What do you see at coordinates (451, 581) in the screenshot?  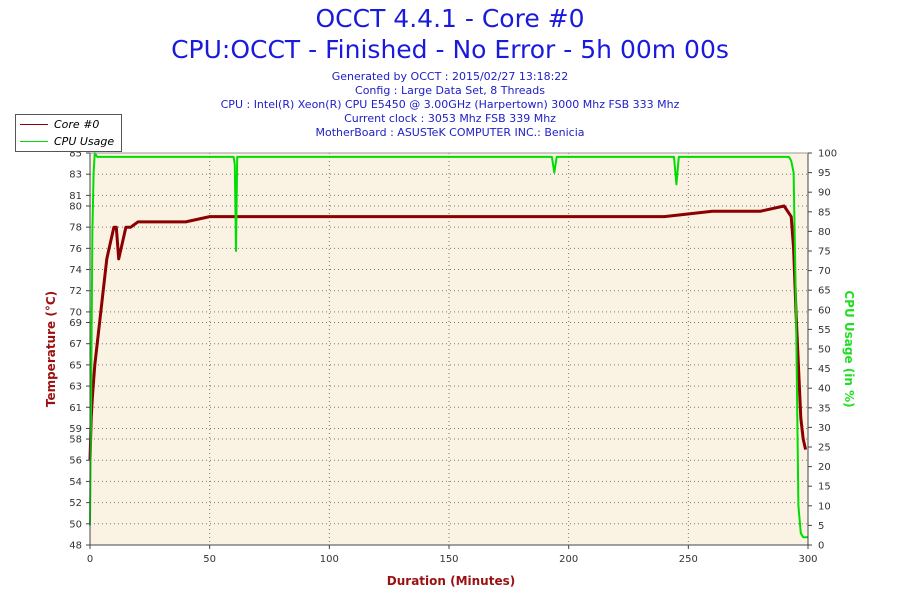 I see `x-axis-label: Duration (Minutes)` at bounding box center [451, 581].